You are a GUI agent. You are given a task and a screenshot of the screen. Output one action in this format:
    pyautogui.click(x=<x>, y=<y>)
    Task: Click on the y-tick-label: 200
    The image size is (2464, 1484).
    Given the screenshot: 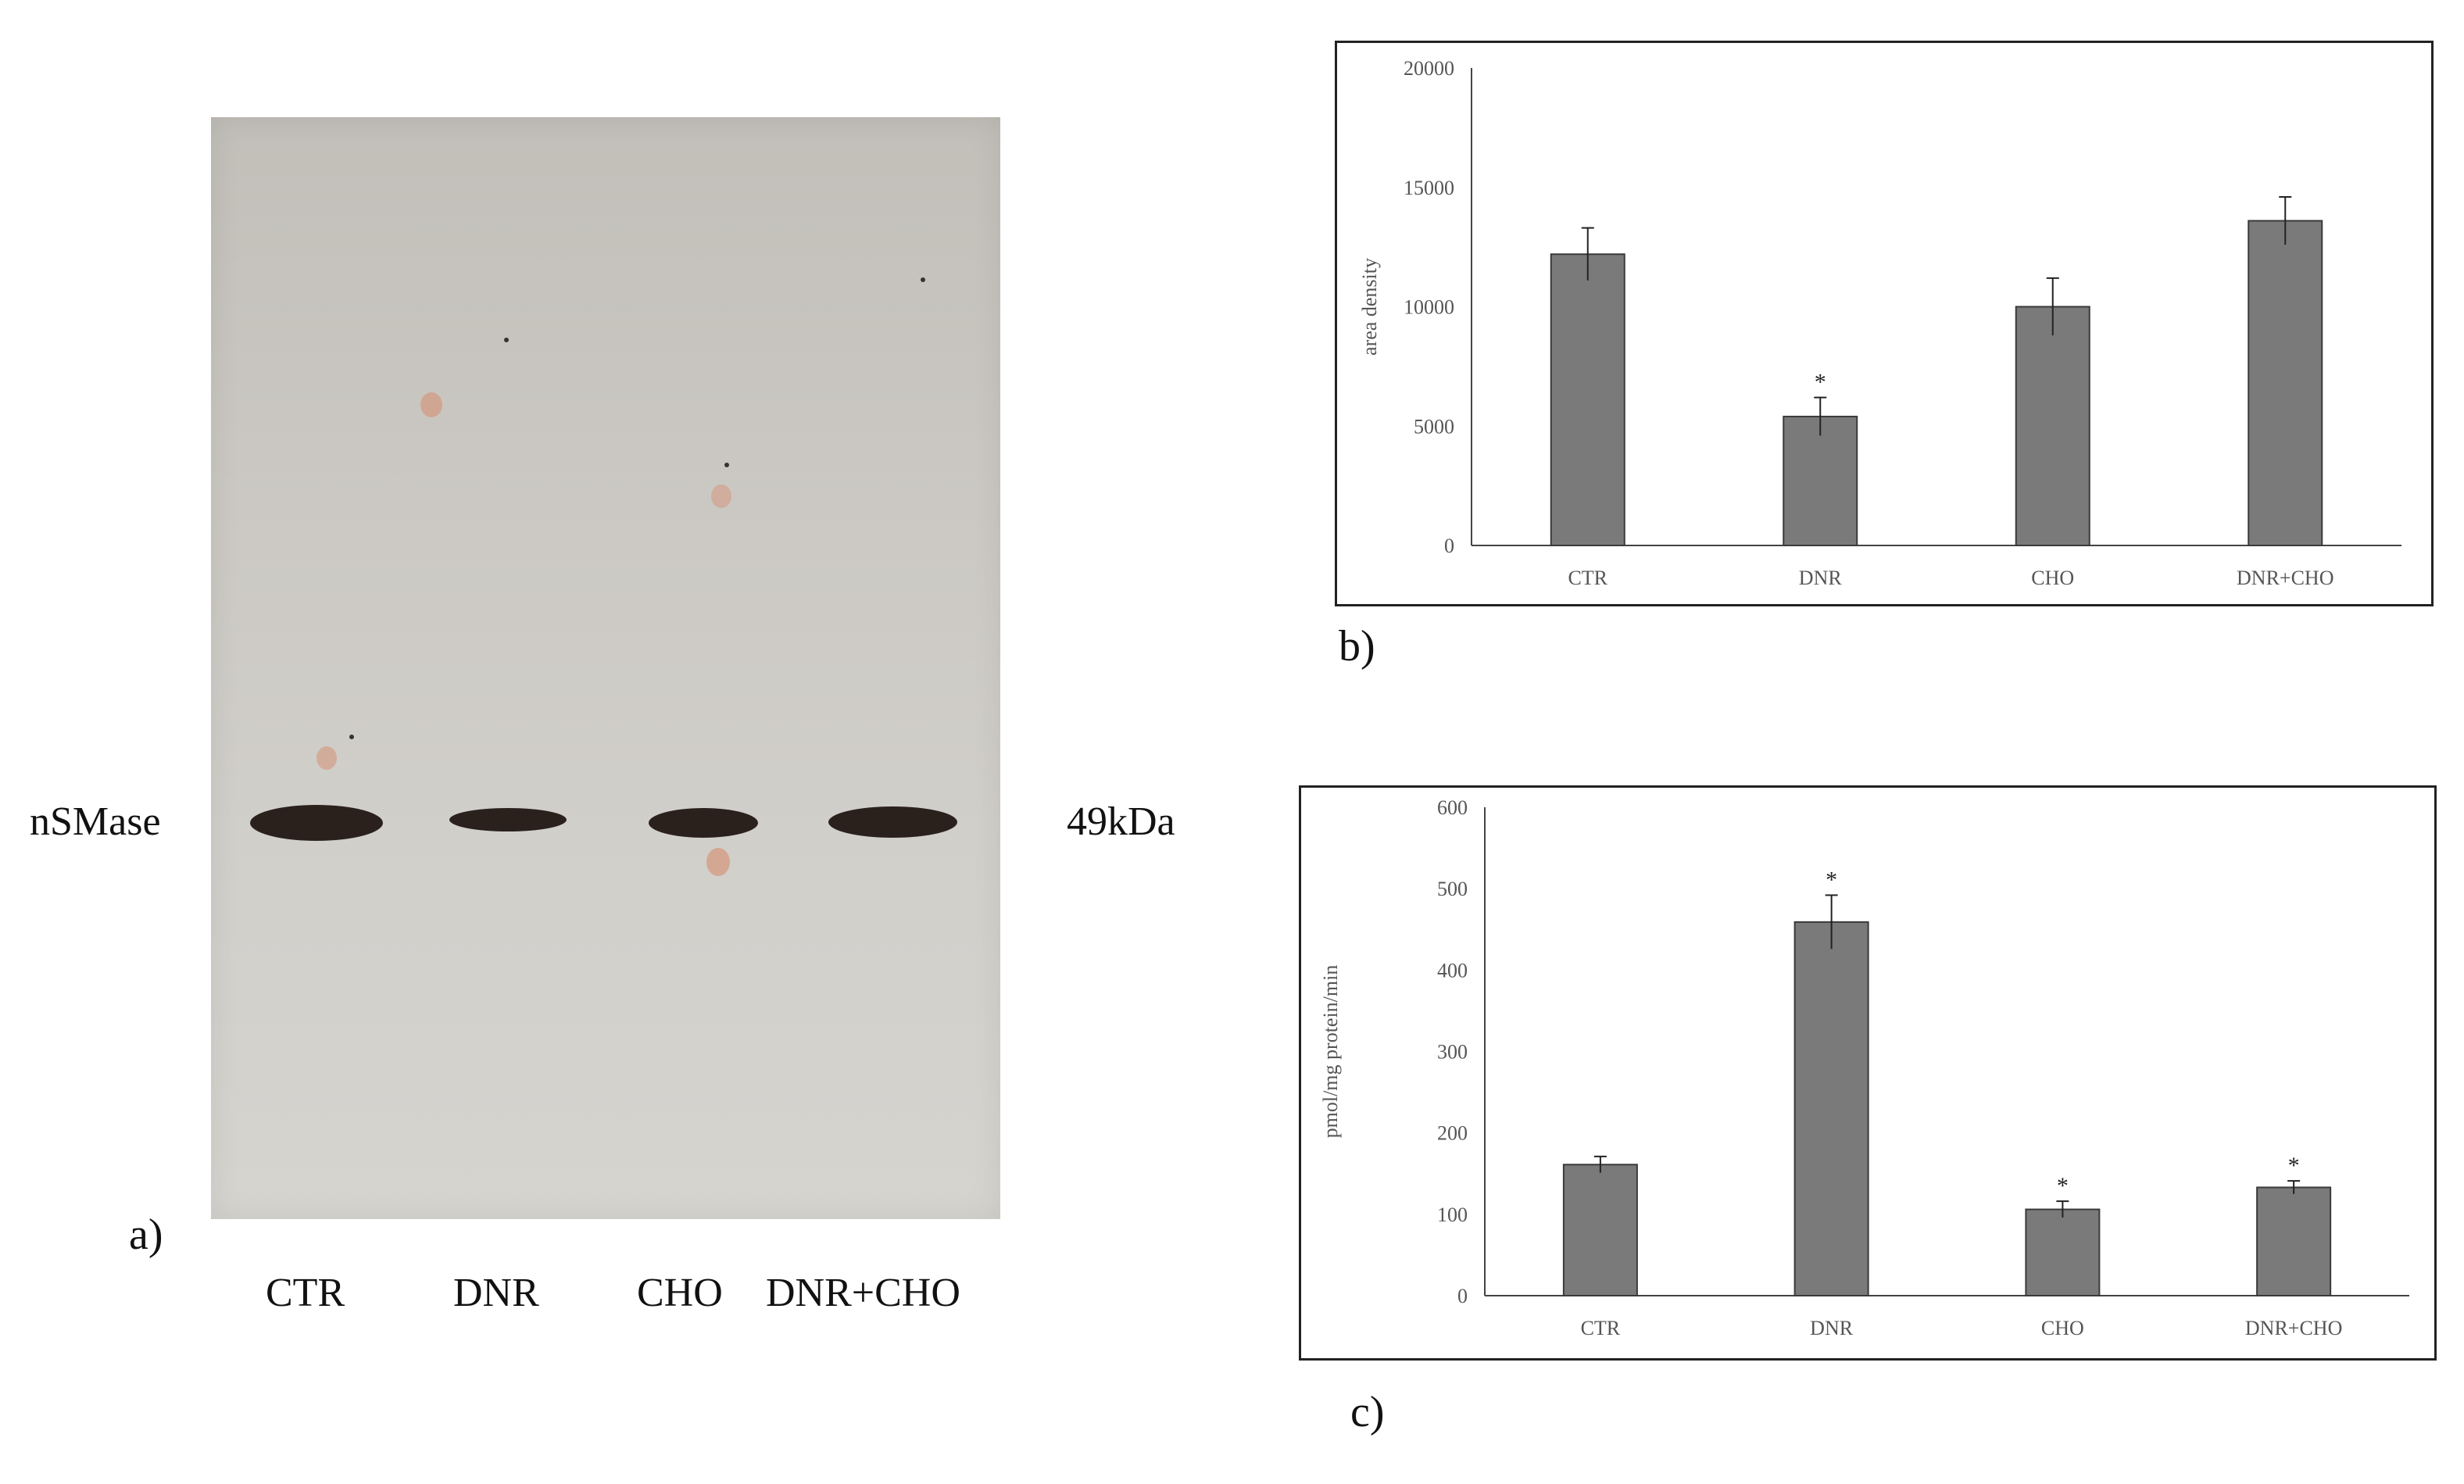 What is the action you would take?
    pyautogui.click(x=1452, y=1133)
    